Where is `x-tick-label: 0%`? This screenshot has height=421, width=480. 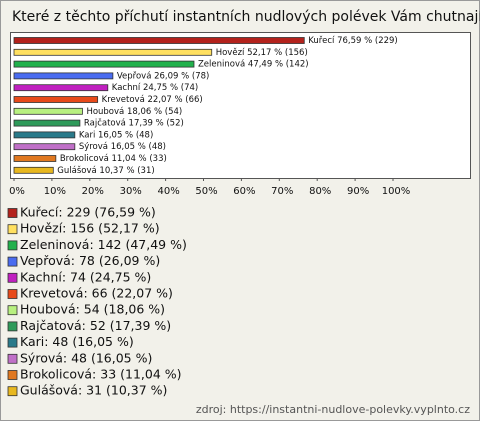
x-tick-label: 0% is located at coordinates (17, 191).